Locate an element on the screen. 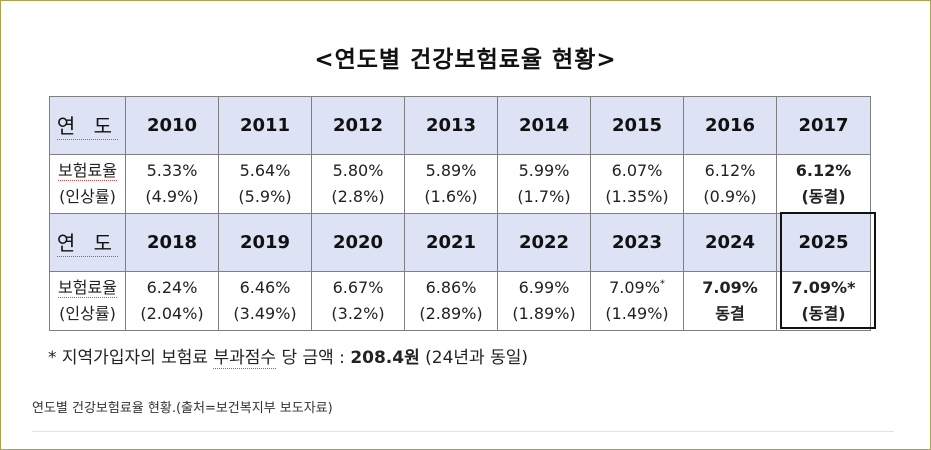 This screenshot has height=450, width=931. rate-cell: 6.46% (3.49%) is located at coordinates (265, 301).